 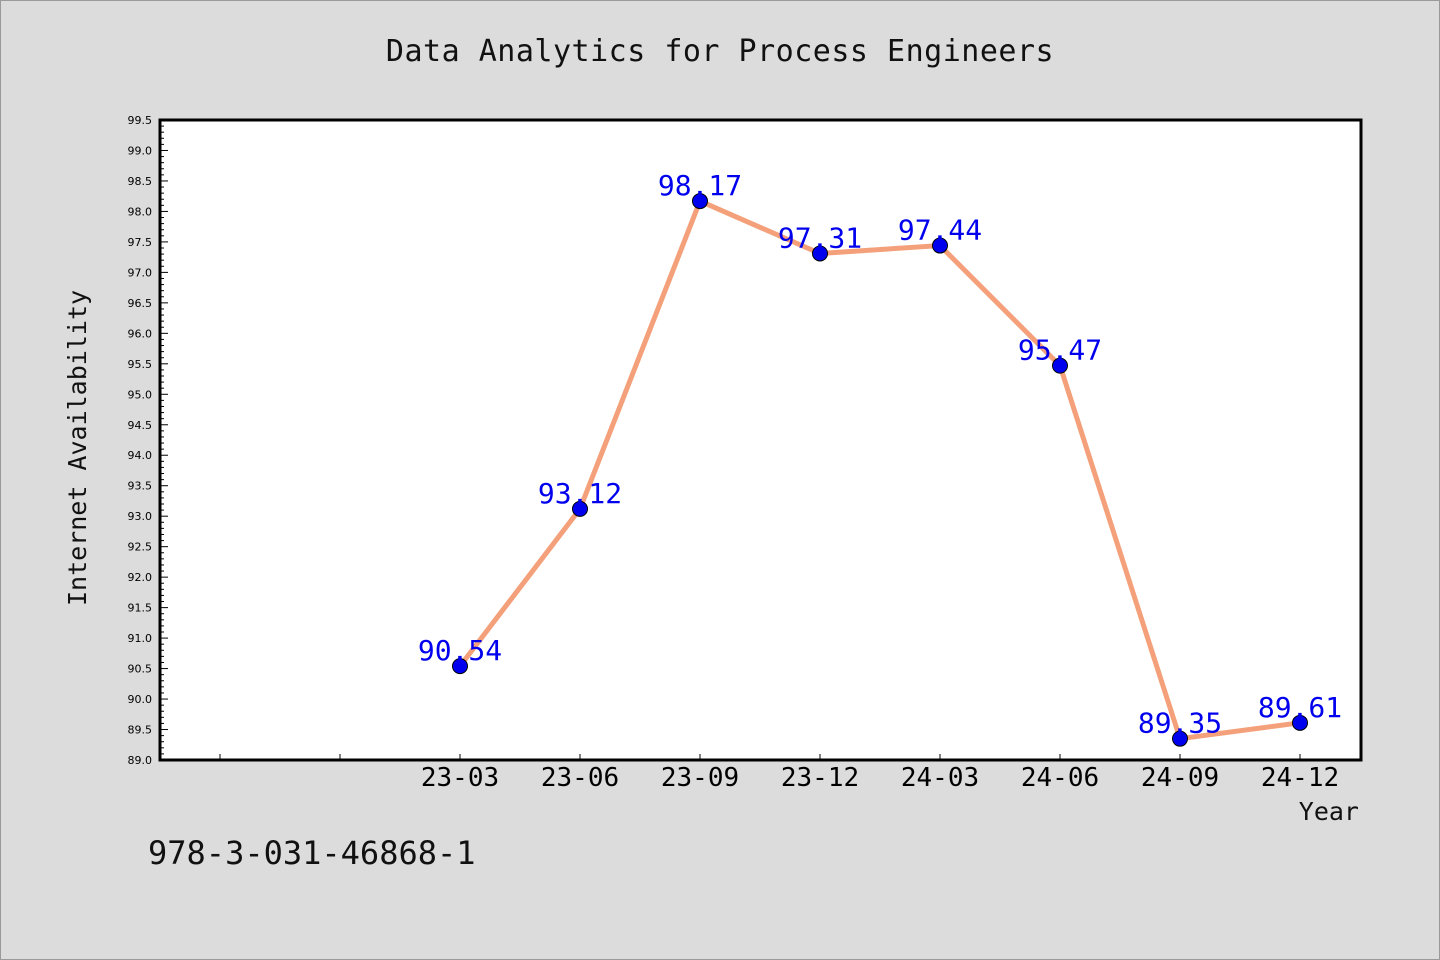 I want to click on x-tick-label: 24-12, so click(x=1300, y=778).